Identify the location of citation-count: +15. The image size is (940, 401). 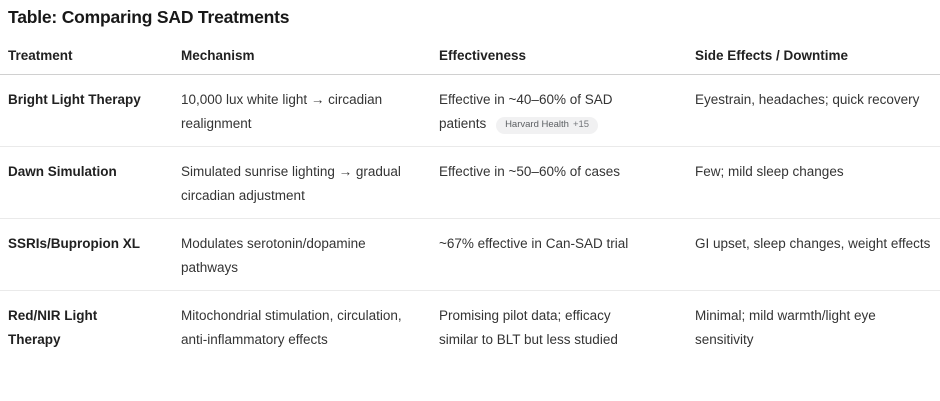
(581, 124).